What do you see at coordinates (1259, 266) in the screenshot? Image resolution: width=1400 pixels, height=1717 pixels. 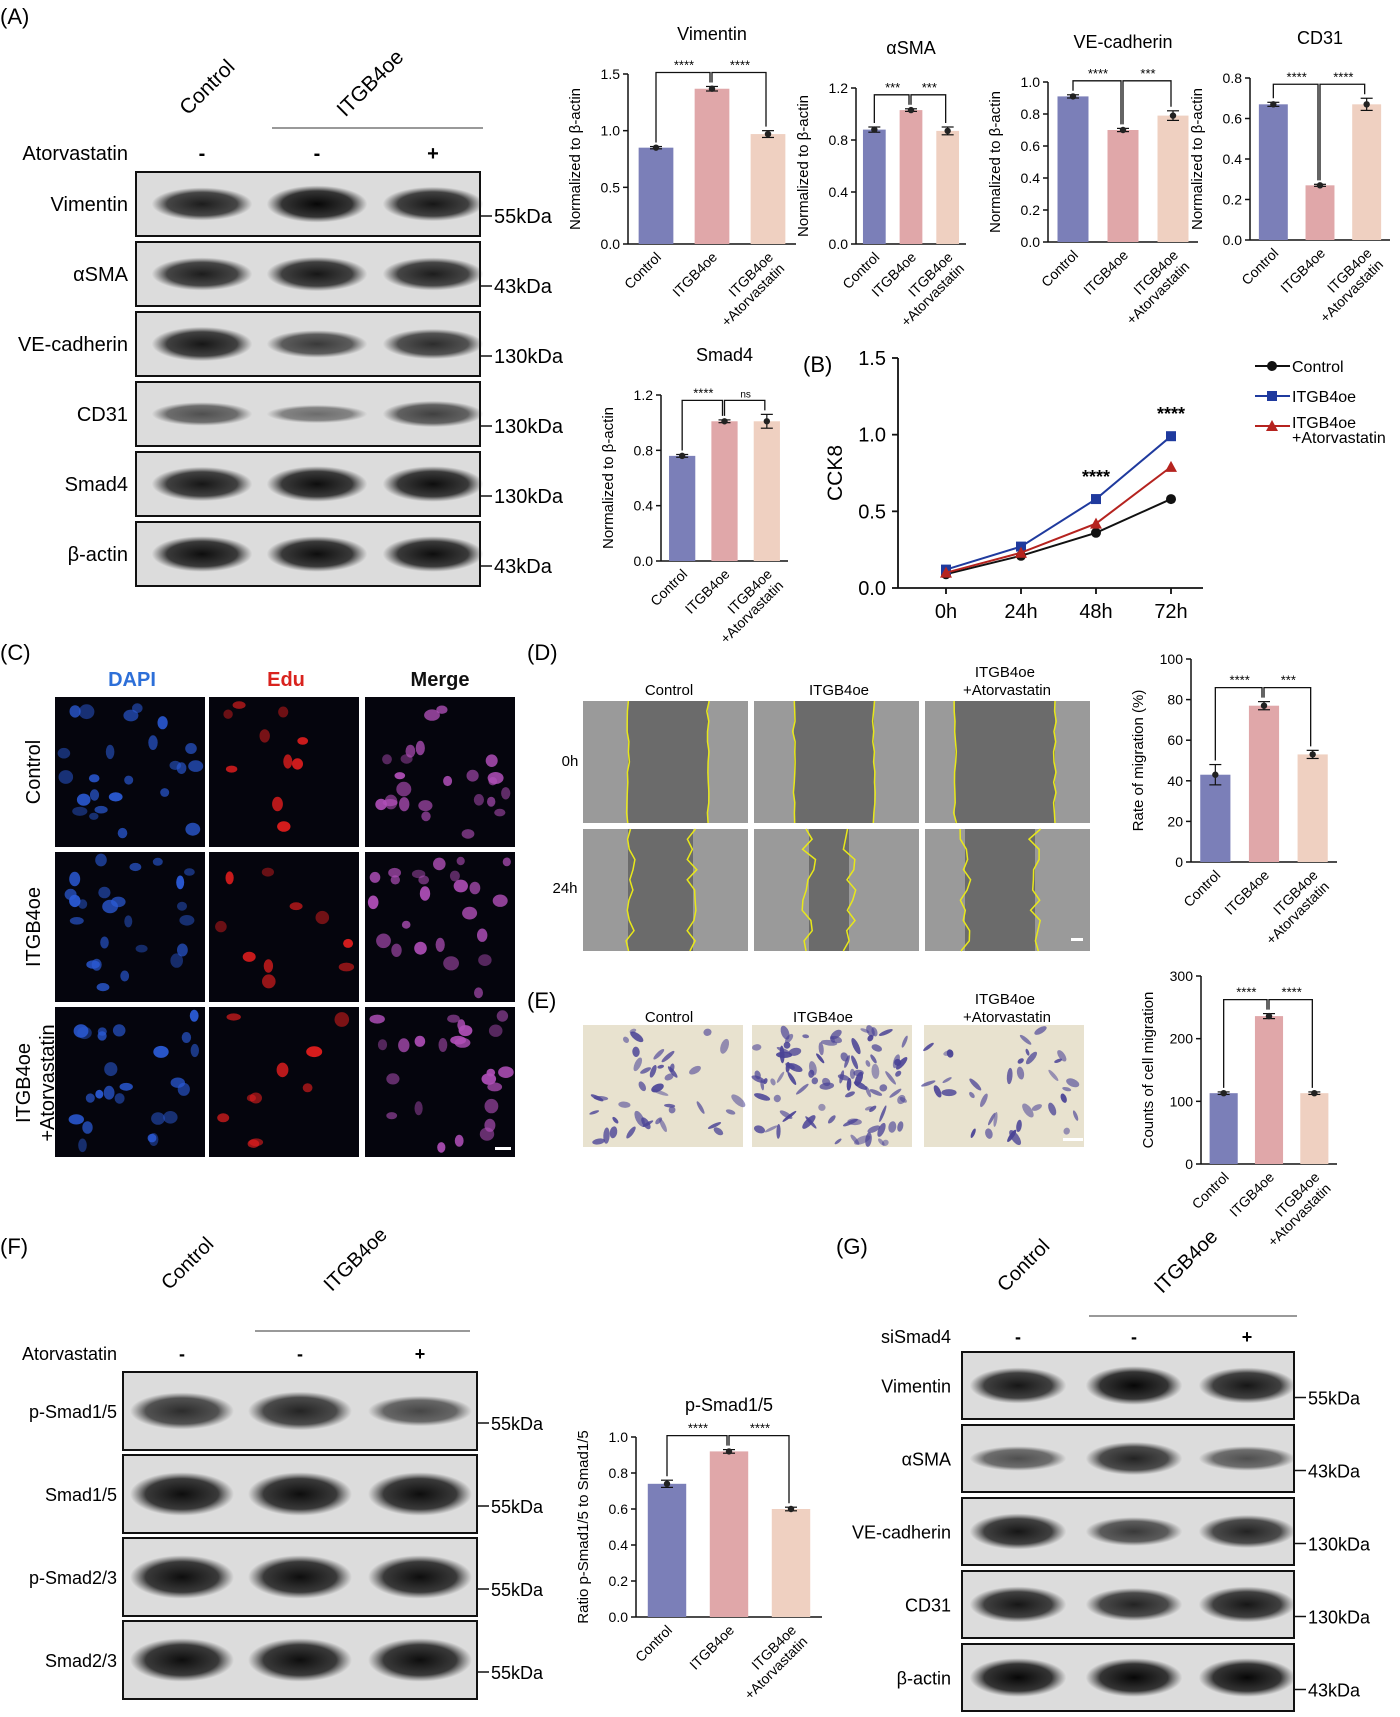 I see `x-tick-label: Control` at bounding box center [1259, 266].